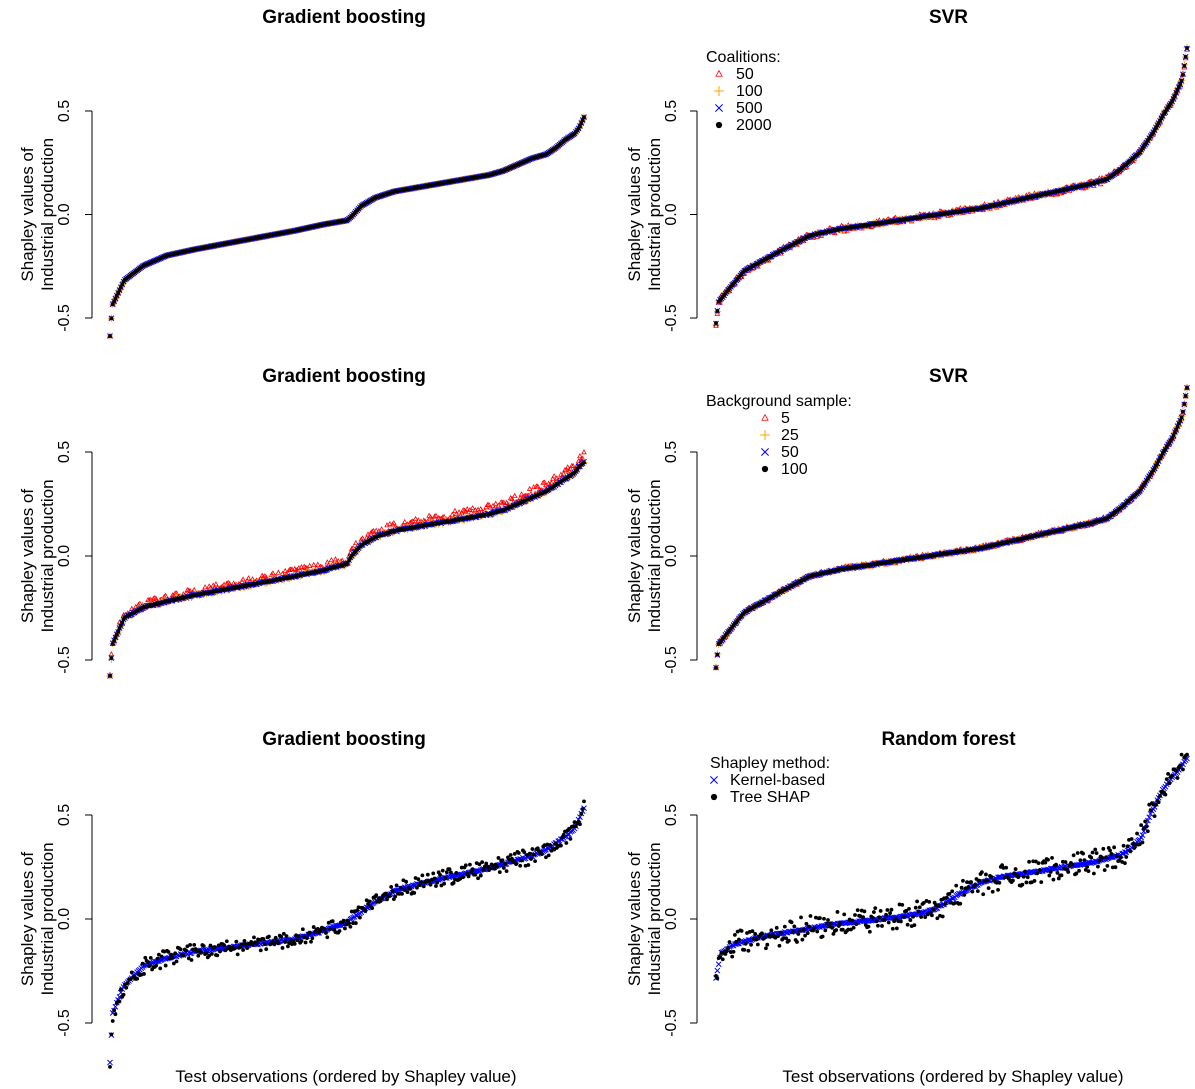 Image resolution: width=1195 pixels, height=1089 pixels. Describe the element at coordinates (743, 57) in the screenshot. I see `legend-title: Coalitions:` at that location.